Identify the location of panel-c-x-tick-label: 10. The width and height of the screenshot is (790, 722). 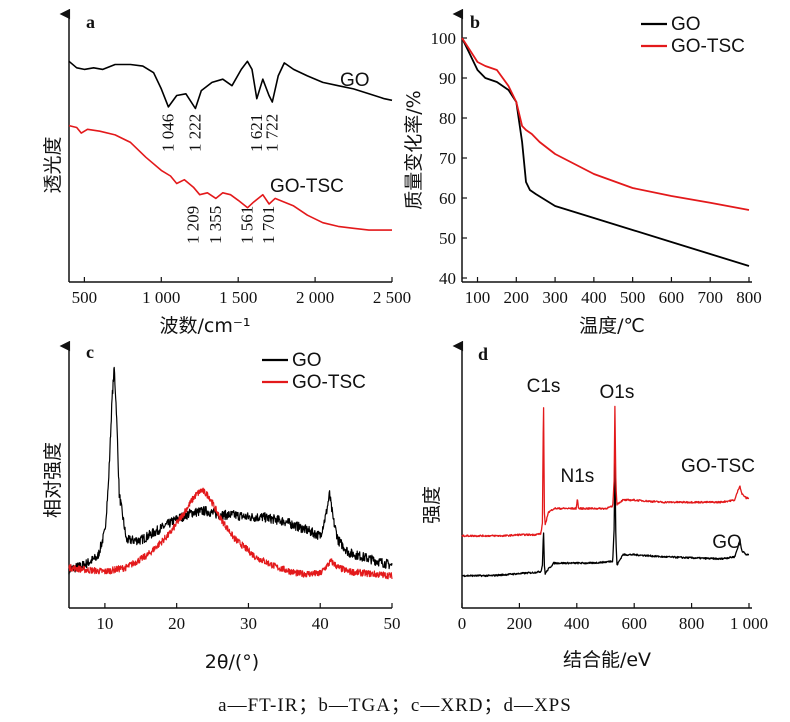
(104, 623).